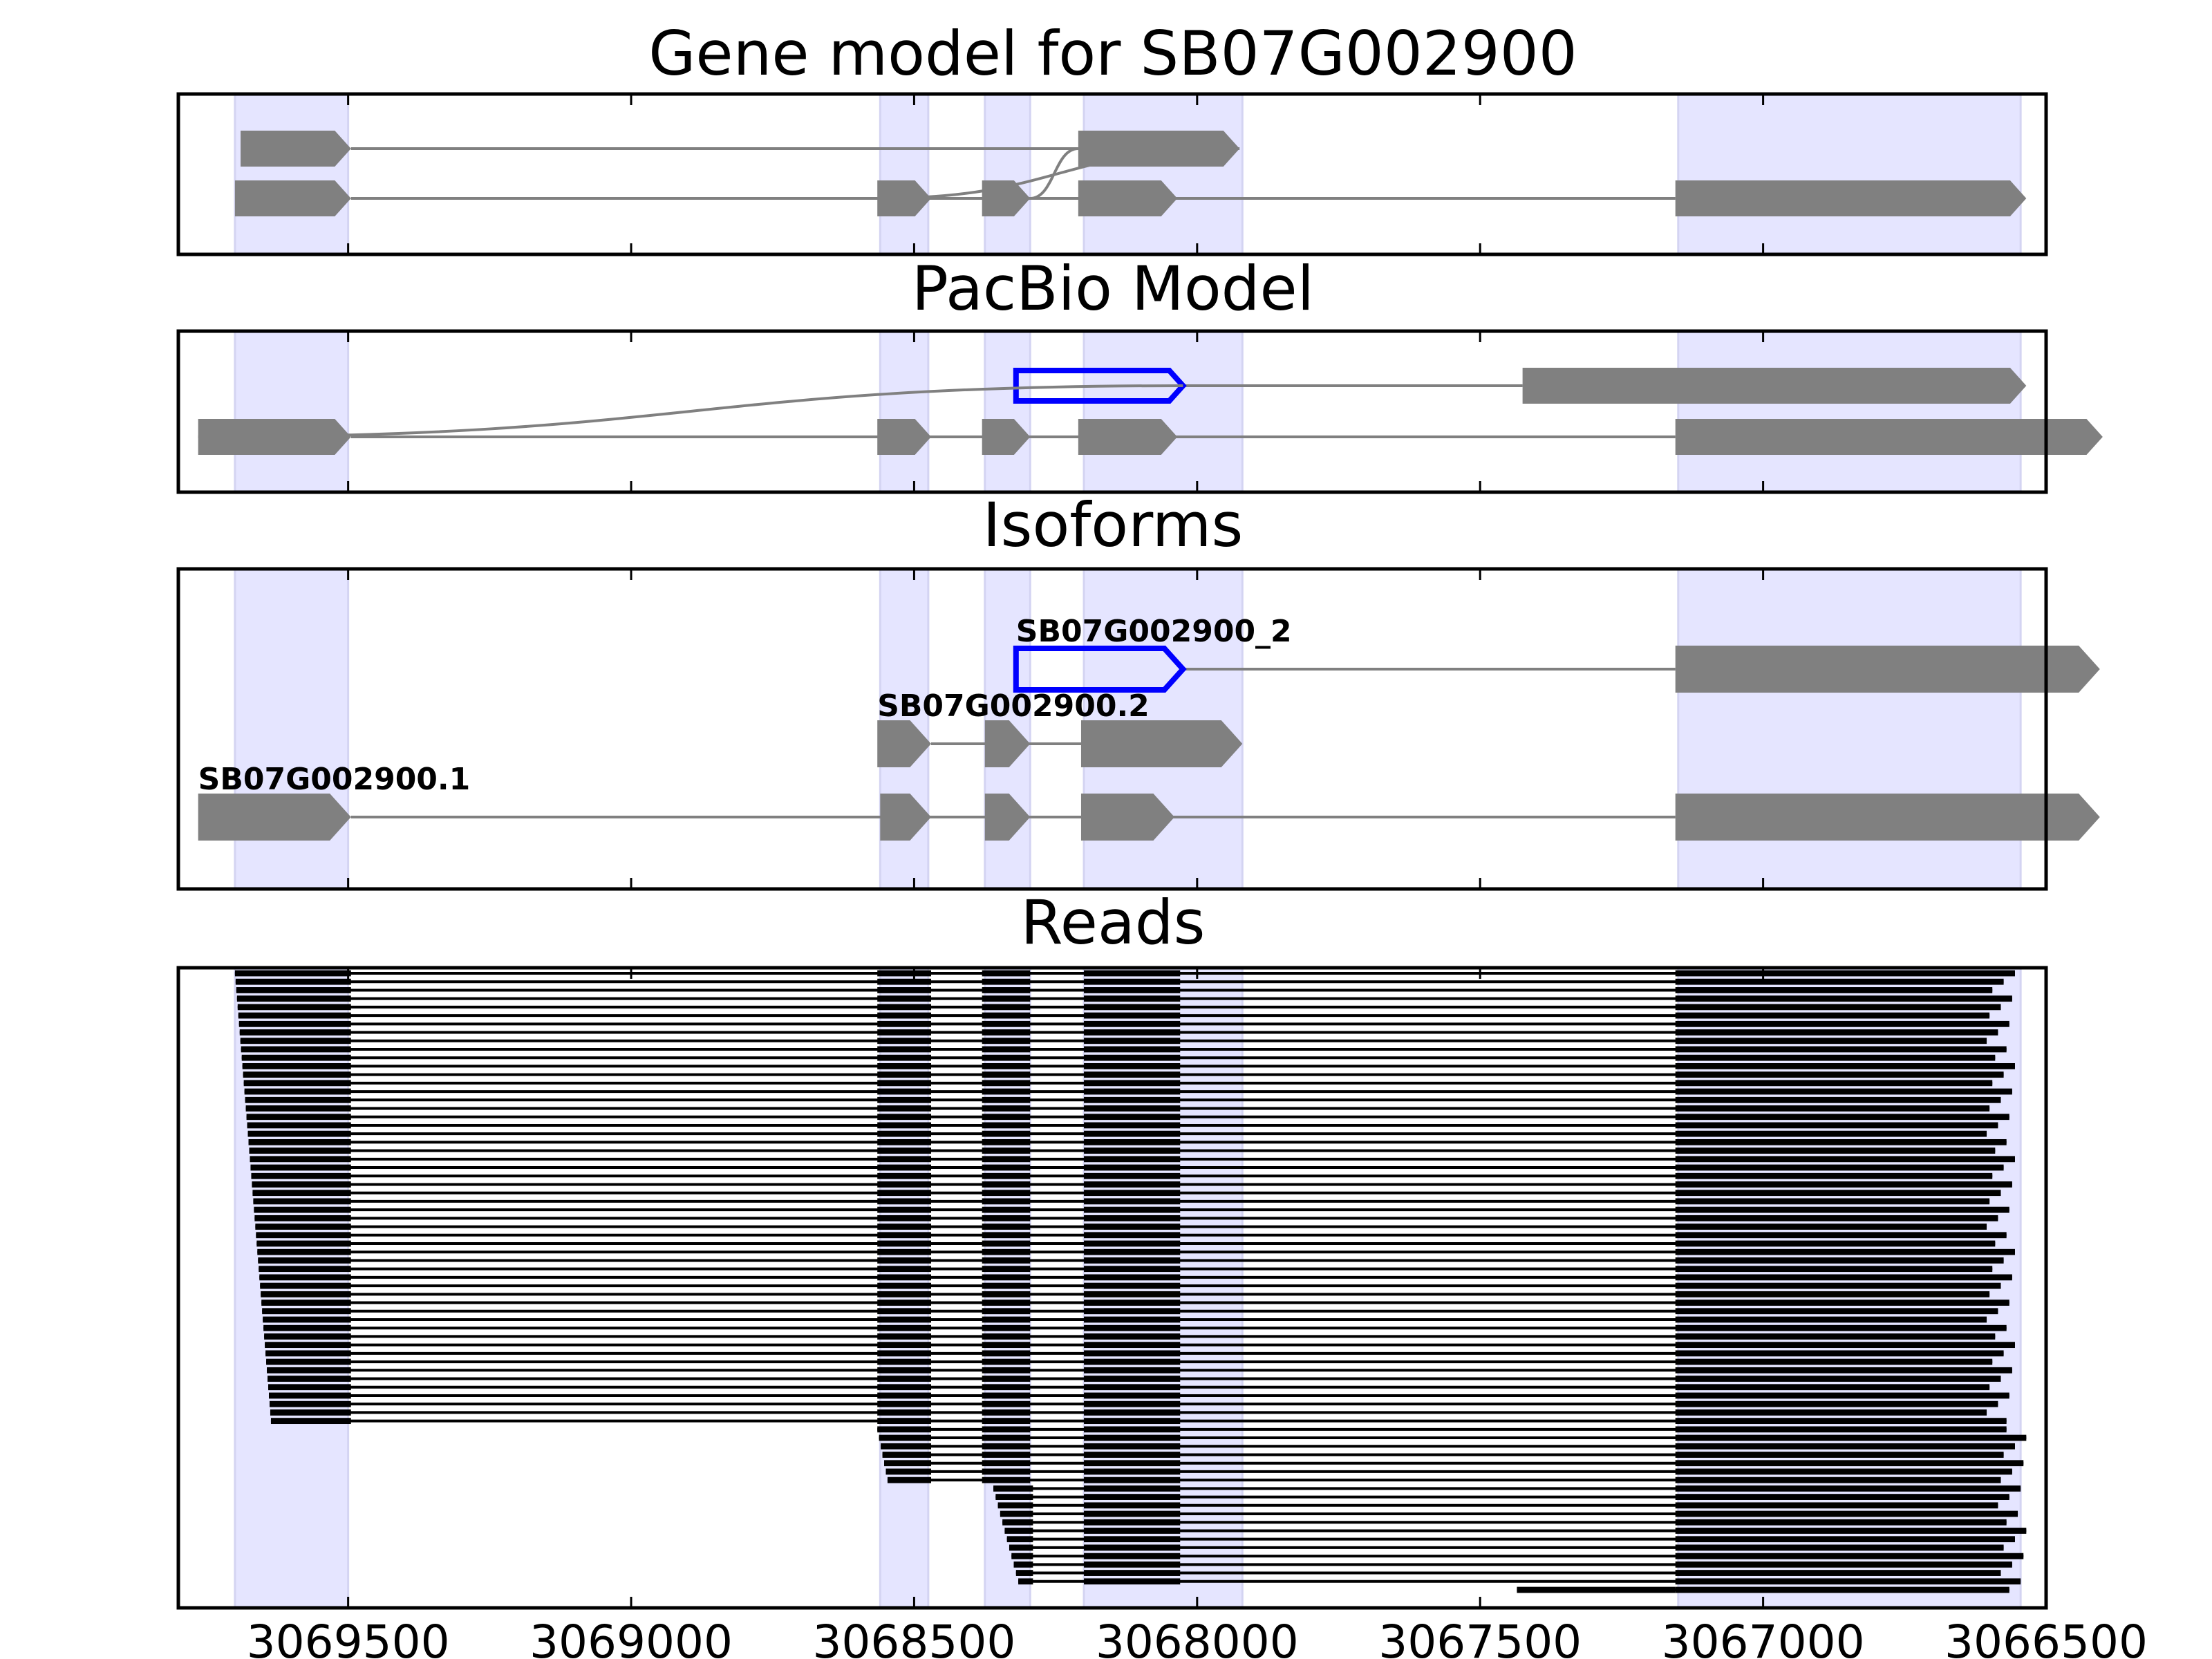 This screenshot has width=2212, height=1659. I want to click on panel-title-gene-model: Gene model for SB07G002900, so click(1112, 54).